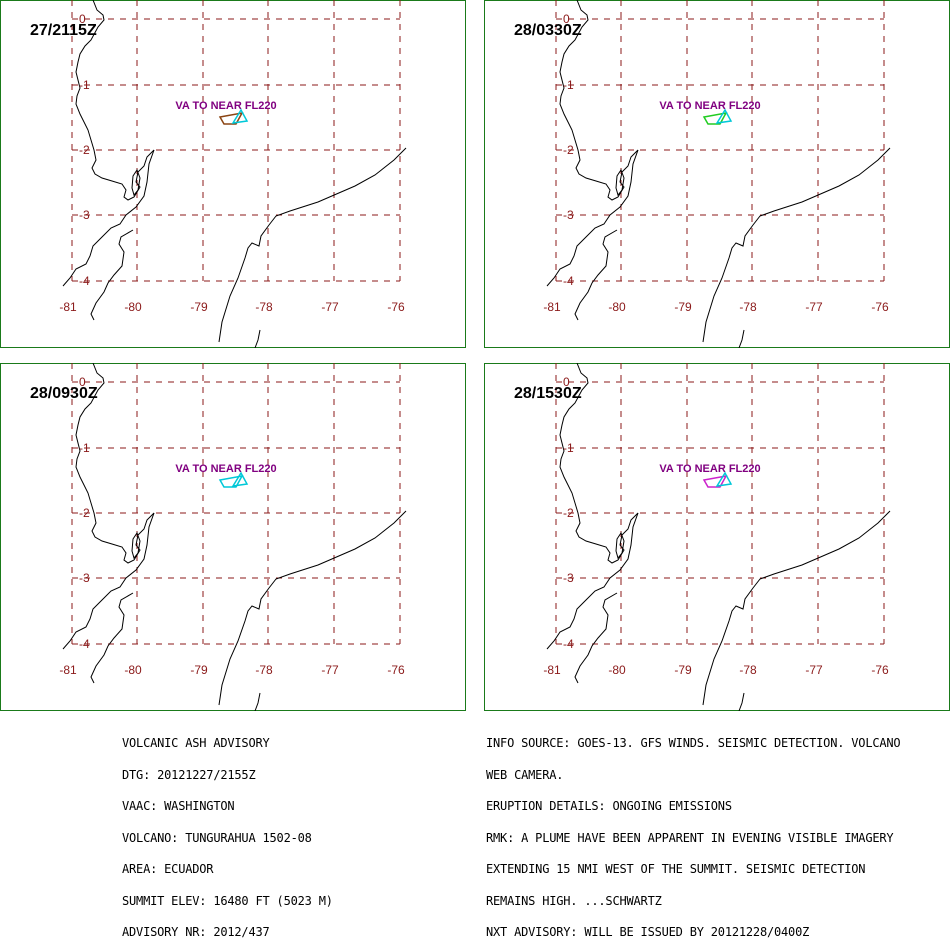 The height and width of the screenshot is (948, 950). I want to click on advisory-line: ADVISORY NR: 2012/437, so click(196, 932).